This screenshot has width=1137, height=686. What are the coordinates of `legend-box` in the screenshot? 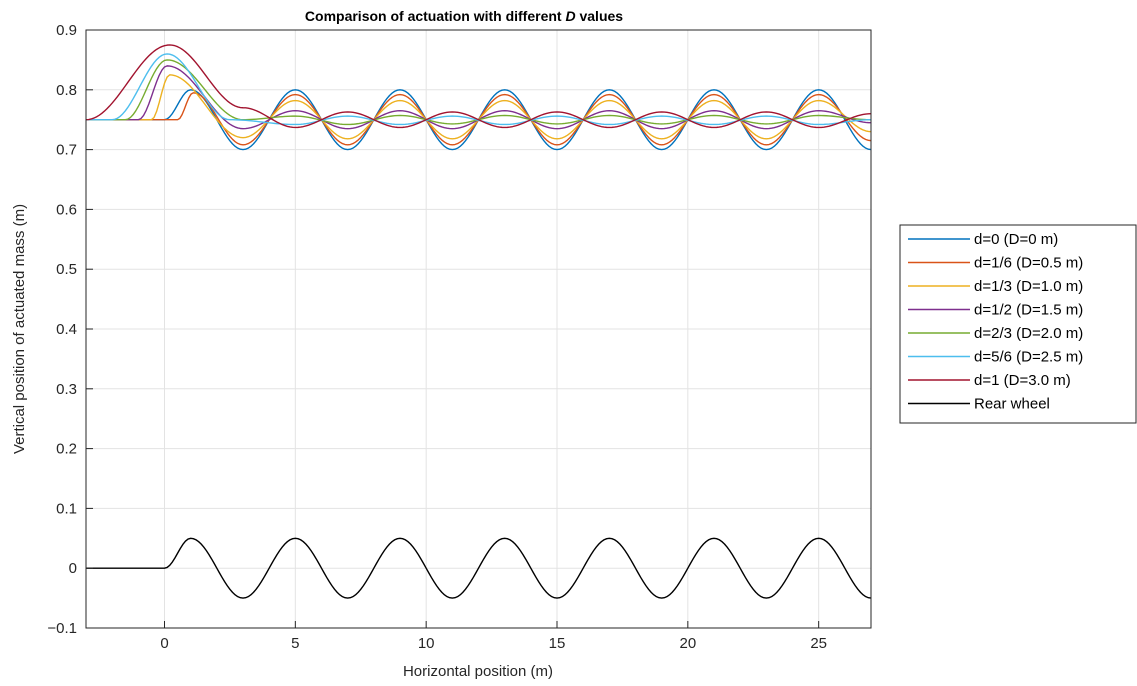 It's located at (1018, 324).